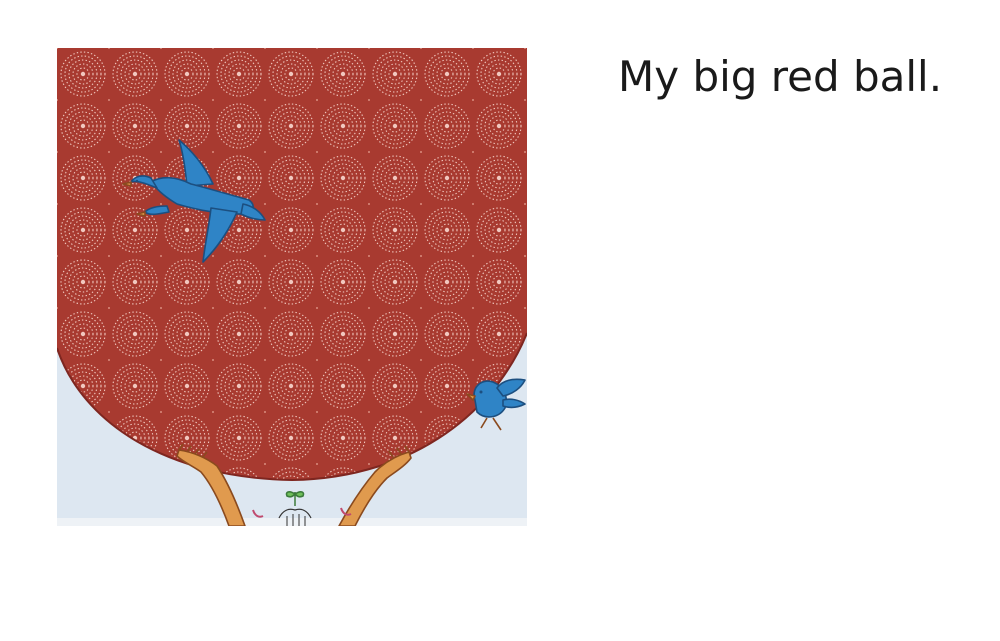  I want to click on page-caption: My big red ball., so click(780, 76).